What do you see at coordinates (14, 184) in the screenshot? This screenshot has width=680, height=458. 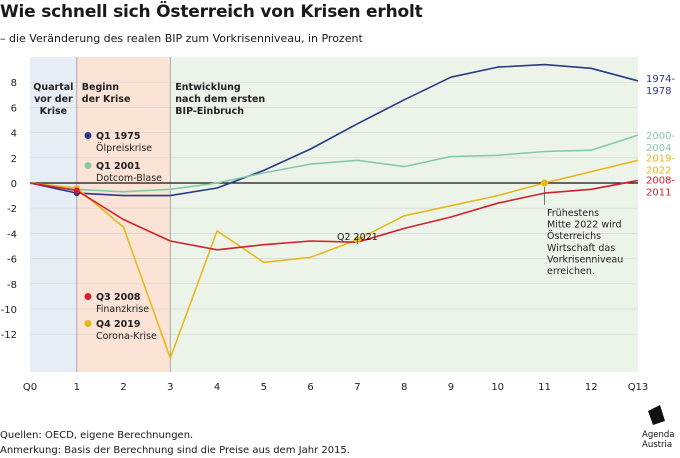 I see `y-tick-label: 0` at bounding box center [14, 184].